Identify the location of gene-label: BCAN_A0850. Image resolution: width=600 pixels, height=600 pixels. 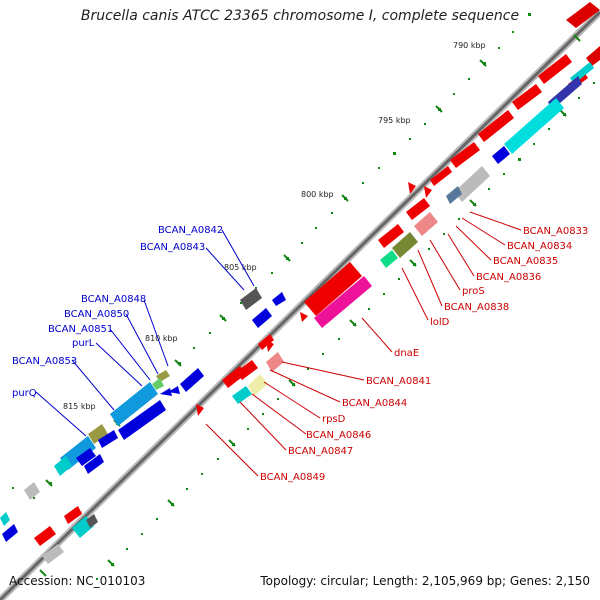
(96, 314).